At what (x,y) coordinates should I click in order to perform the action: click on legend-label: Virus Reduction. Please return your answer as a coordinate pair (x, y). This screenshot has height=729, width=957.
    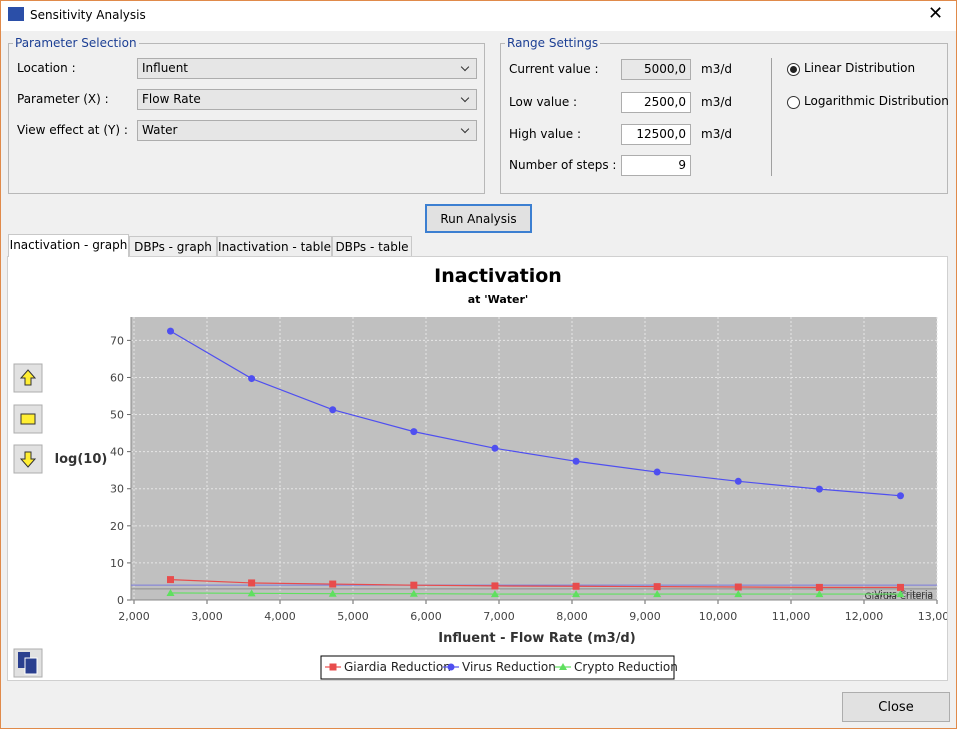
    Looking at the image, I should click on (509, 667).